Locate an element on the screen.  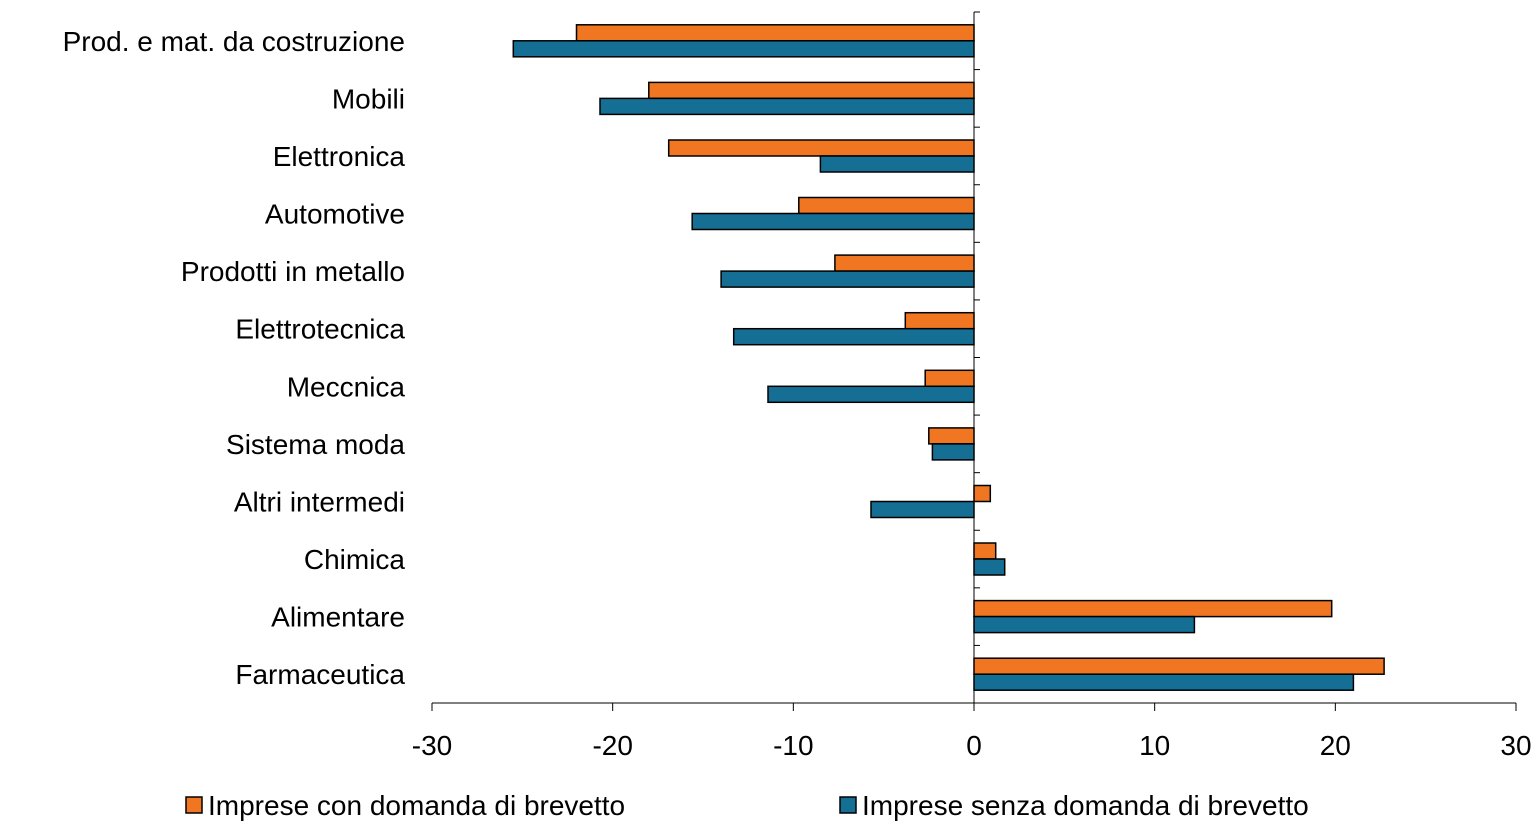
x-tick-label: 0 is located at coordinates (974, 745).